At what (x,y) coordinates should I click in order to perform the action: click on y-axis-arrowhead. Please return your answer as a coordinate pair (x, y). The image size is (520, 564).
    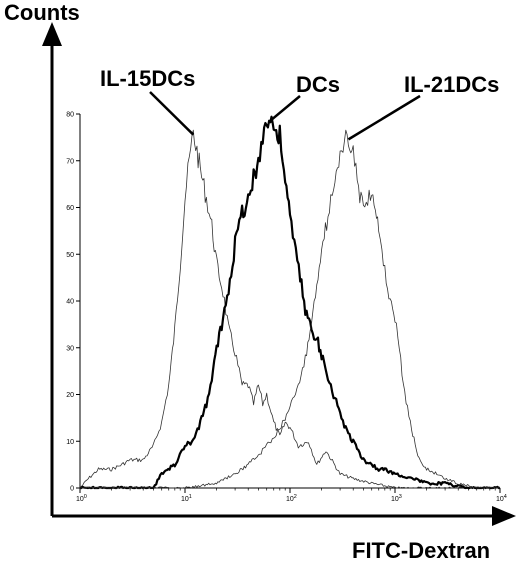
    Looking at the image, I should click on (52, 34).